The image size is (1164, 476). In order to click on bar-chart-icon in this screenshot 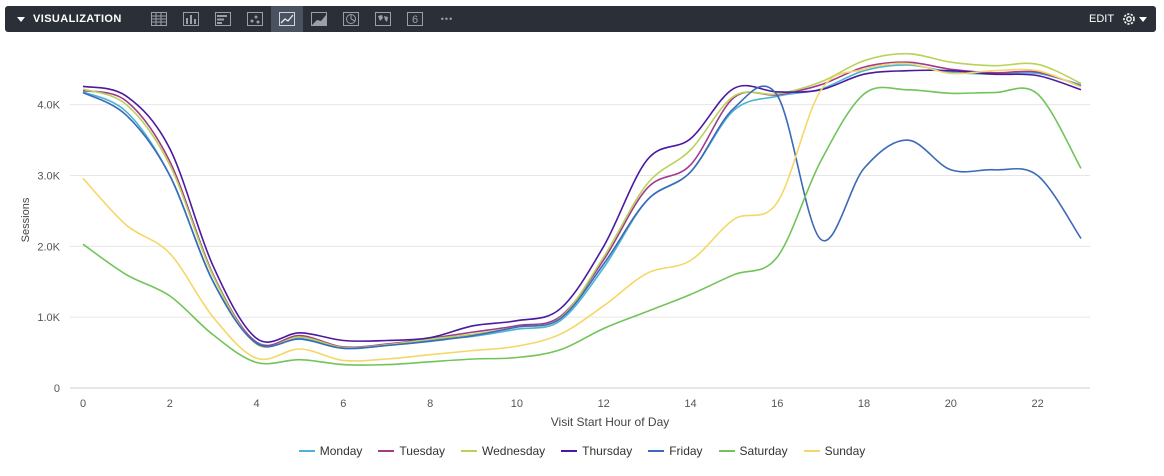, I will do `click(223, 19)`.